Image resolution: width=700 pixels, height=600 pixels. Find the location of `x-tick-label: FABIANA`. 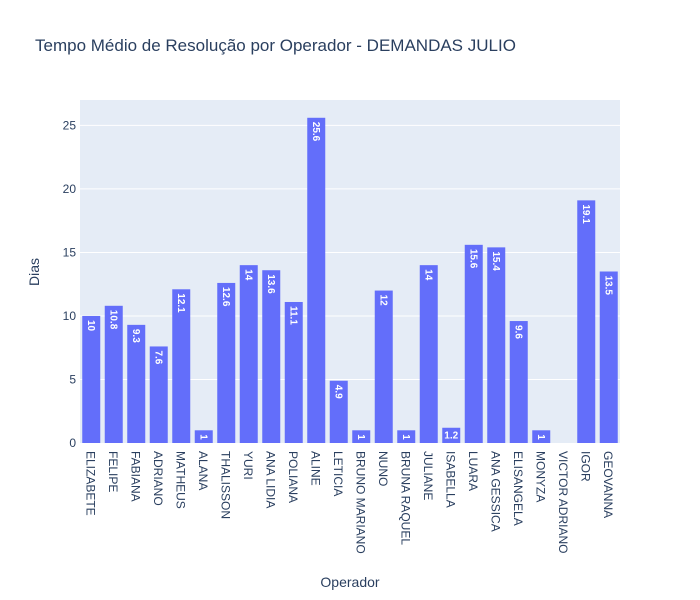

x-tick-label: FABIANA is located at coordinates (135, 476).